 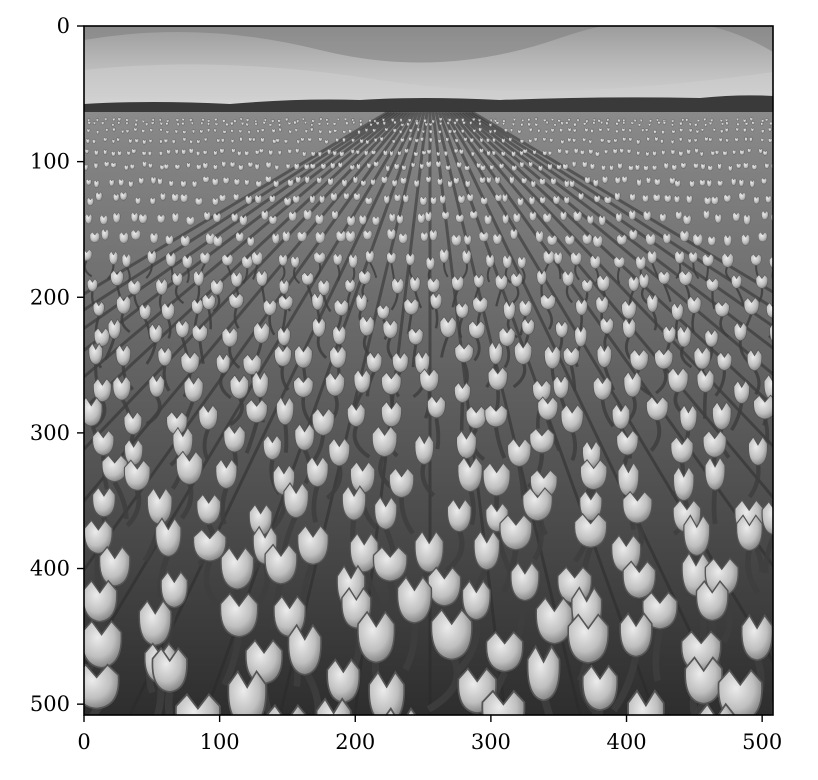 I want to click on field-row-line, so click(x=622, y=202).